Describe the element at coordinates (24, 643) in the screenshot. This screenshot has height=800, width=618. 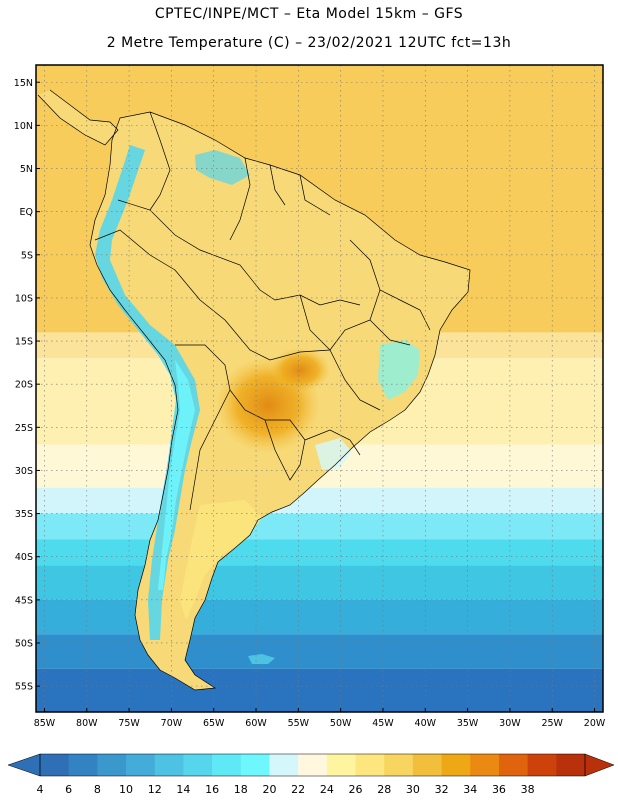
I see `y-tick-label: 50S` at that location.